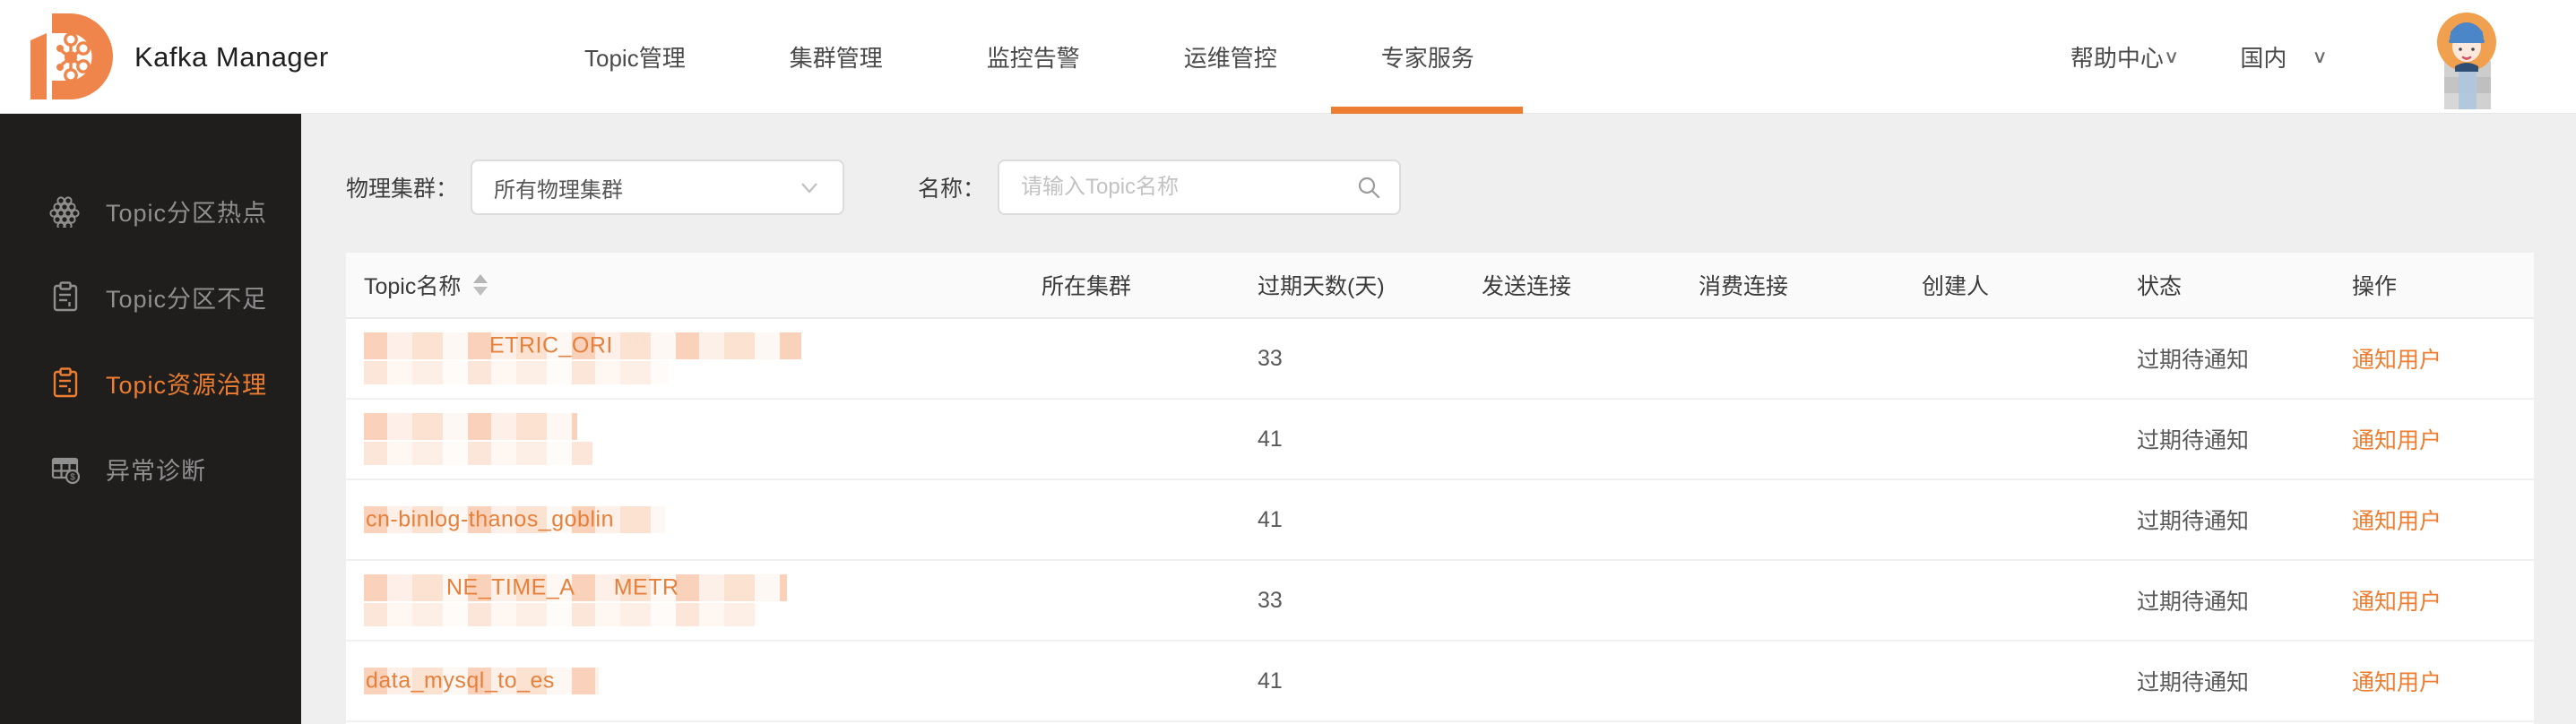  What do you see at coordinates (562, 587) in the screenshot?
I see `topic-name-partial-text: NE_TIME_A METR` at bounding box center [562, 587].